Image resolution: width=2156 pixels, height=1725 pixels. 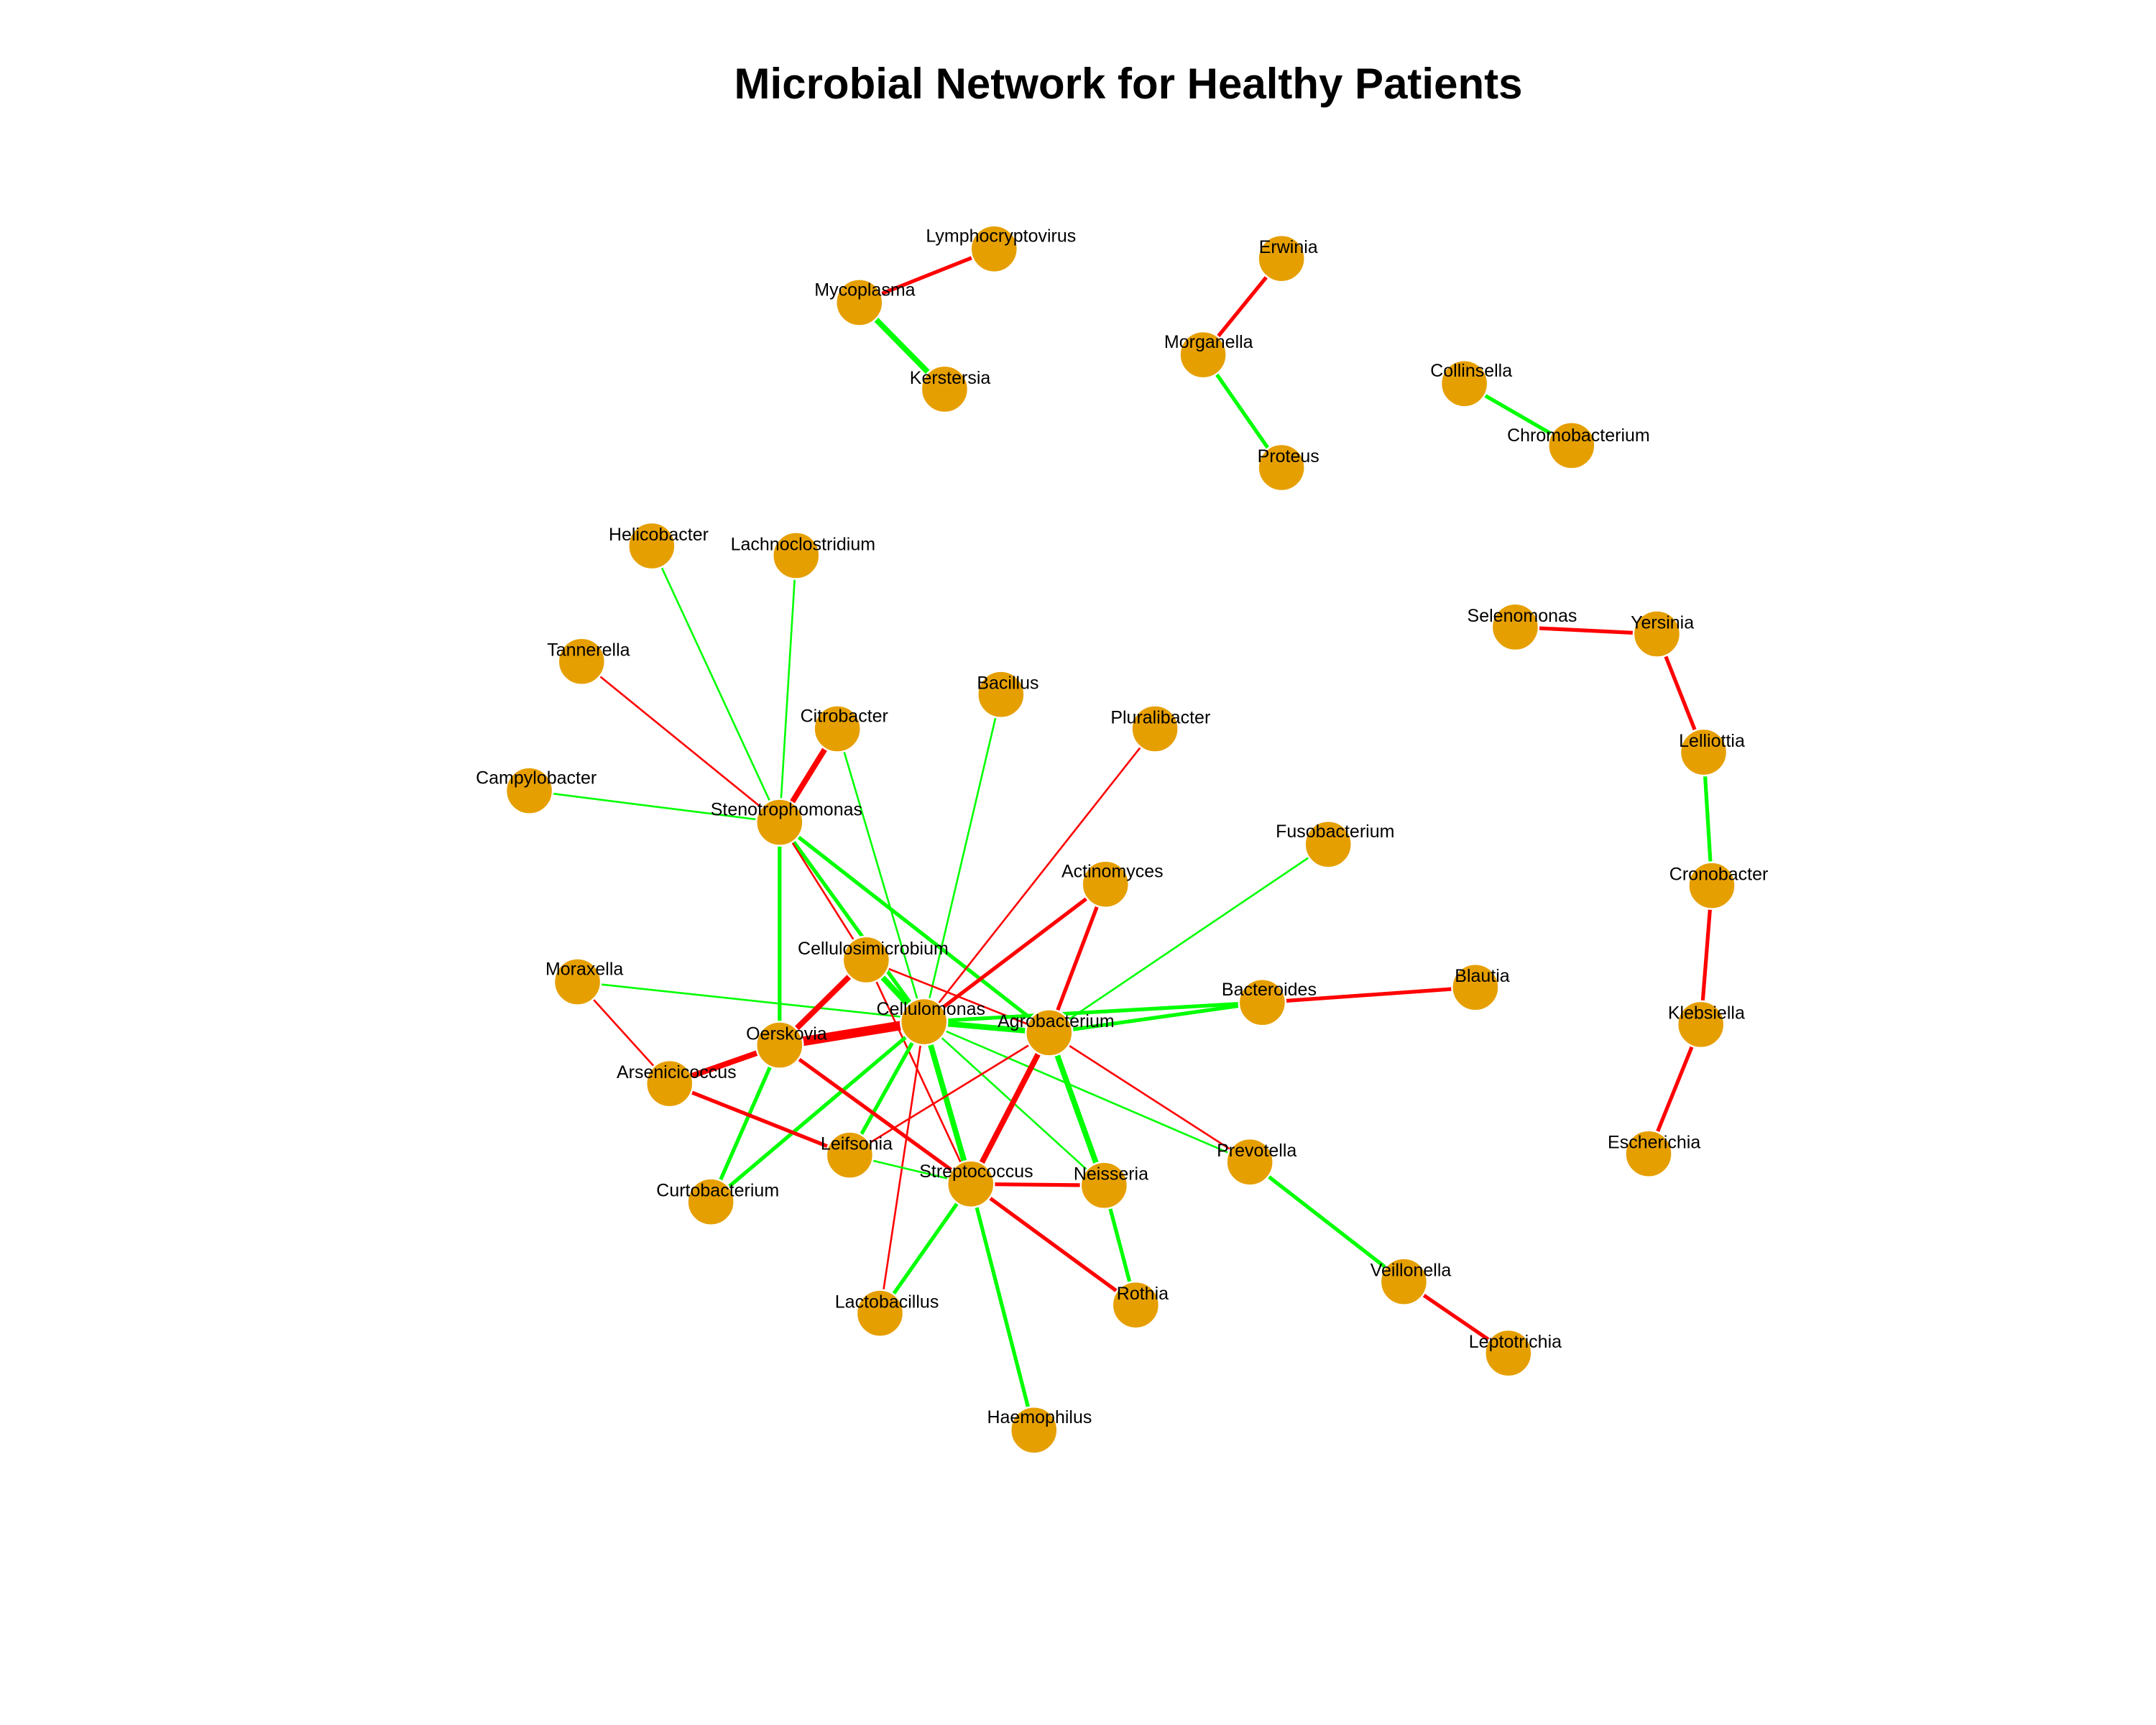 I want to click on chart-title: Microbial Network for Healthy Patients, so click(x=1128, y=84).